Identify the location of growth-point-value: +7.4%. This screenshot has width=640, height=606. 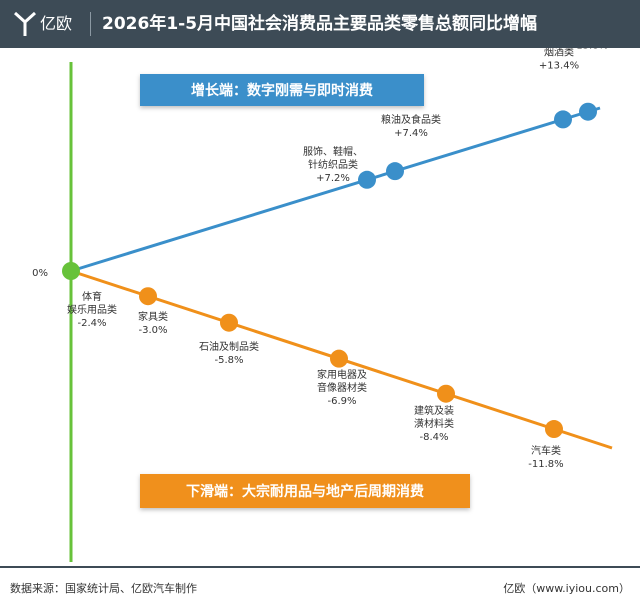
(411, 133).